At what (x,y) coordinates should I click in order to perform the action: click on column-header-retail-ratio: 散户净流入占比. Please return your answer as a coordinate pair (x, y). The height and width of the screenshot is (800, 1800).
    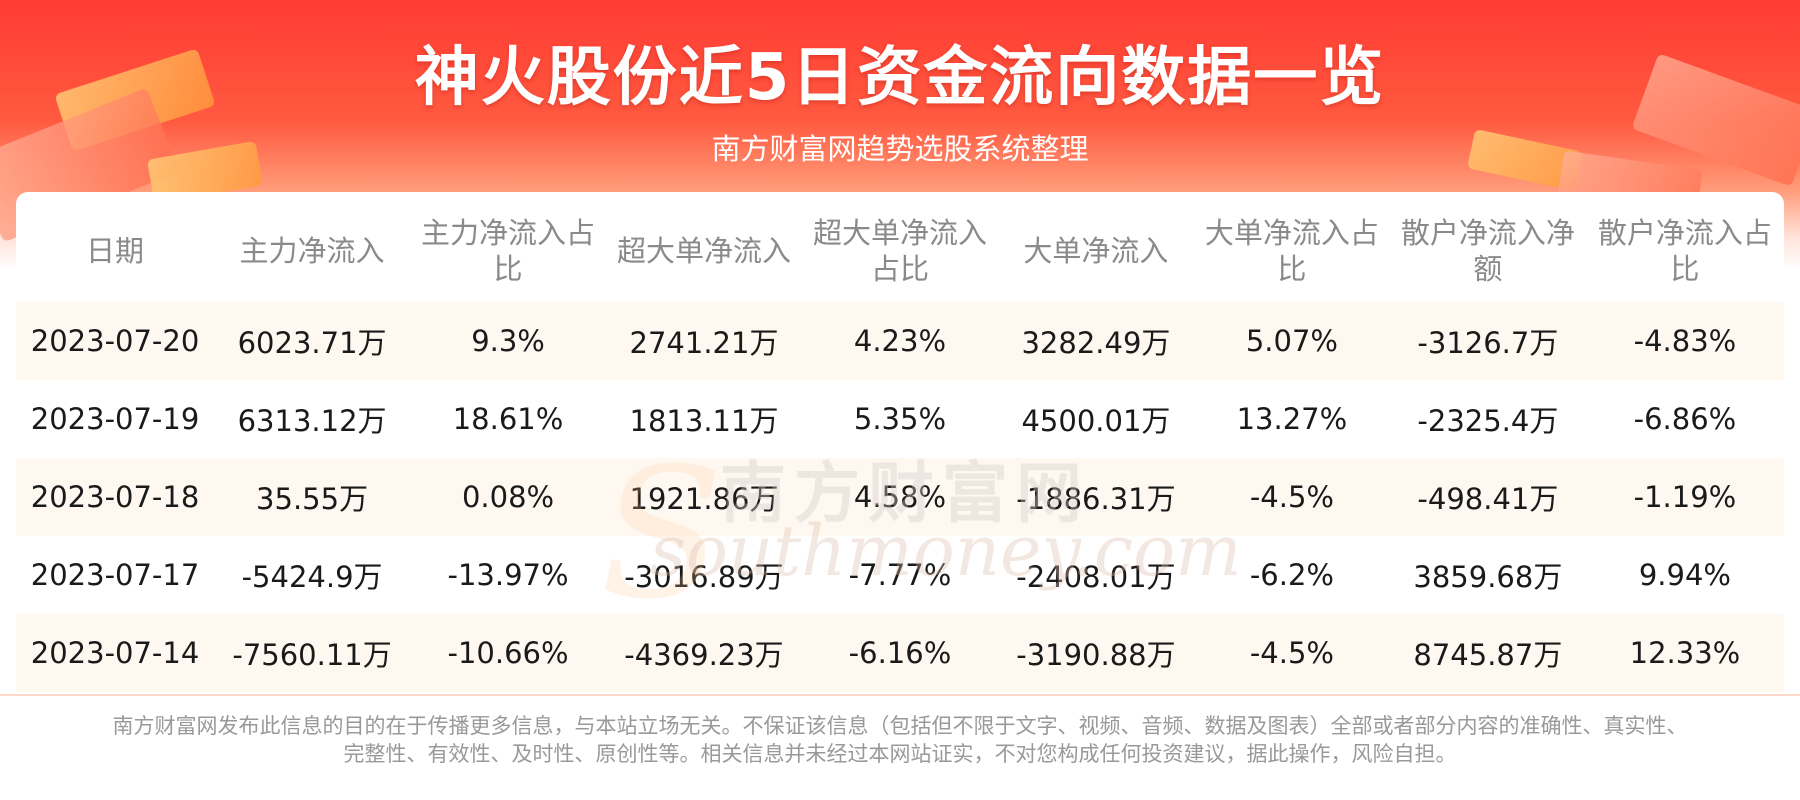
    Looking at the image, I should click on (1684, 251).